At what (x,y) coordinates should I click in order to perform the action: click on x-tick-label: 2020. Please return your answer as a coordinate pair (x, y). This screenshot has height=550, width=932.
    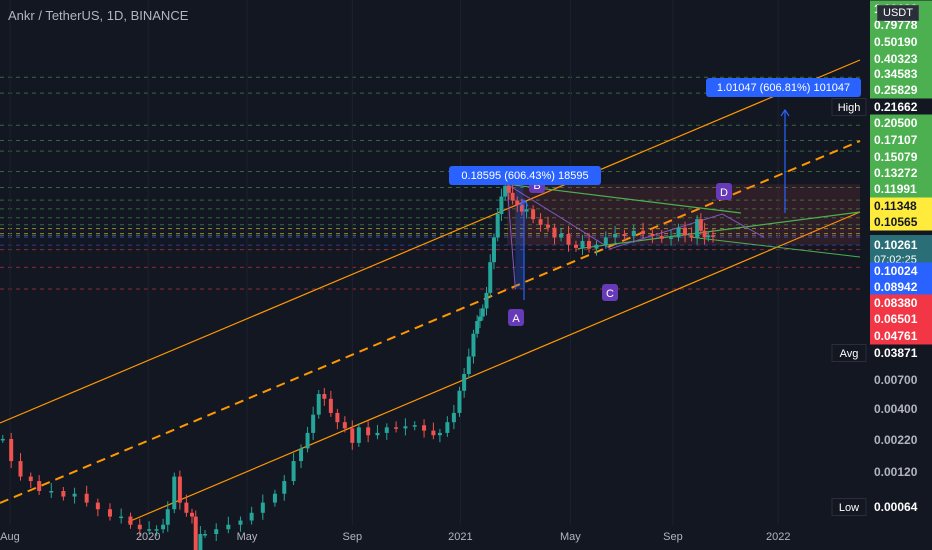
    Looking at the image, I should click on (148, 537).